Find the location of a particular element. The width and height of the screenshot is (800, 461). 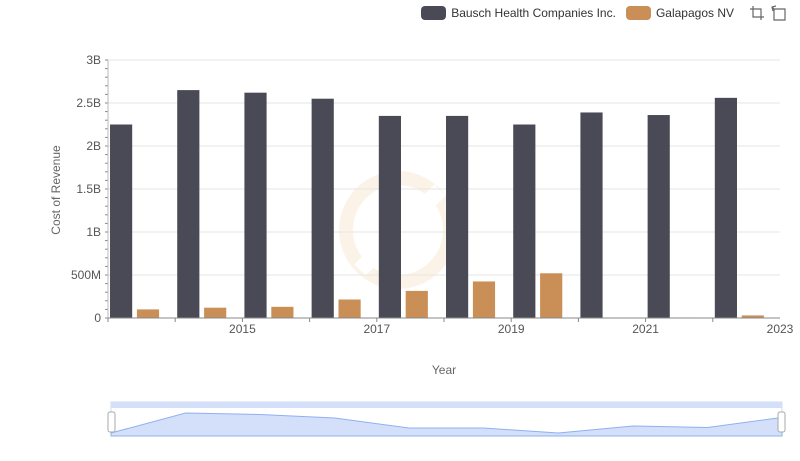

slider-handle-left is located at coordinates (111, 422).